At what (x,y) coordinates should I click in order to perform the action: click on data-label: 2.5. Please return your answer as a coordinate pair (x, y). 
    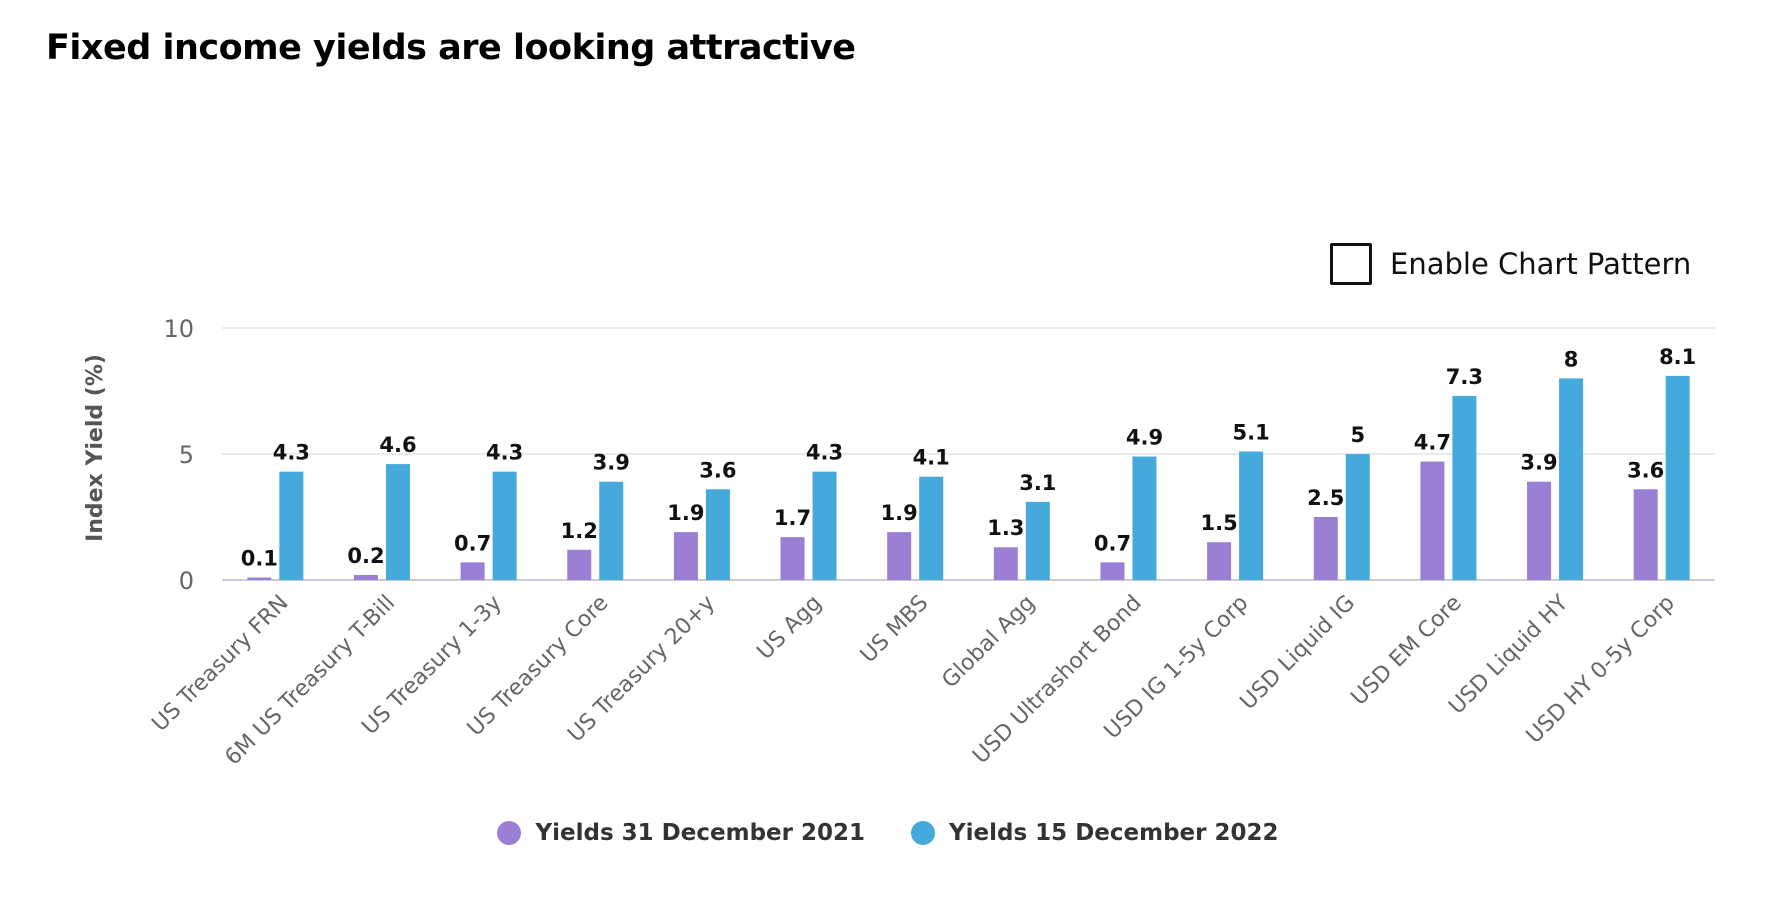
    Looking at the image, I should click on (1325, 498).